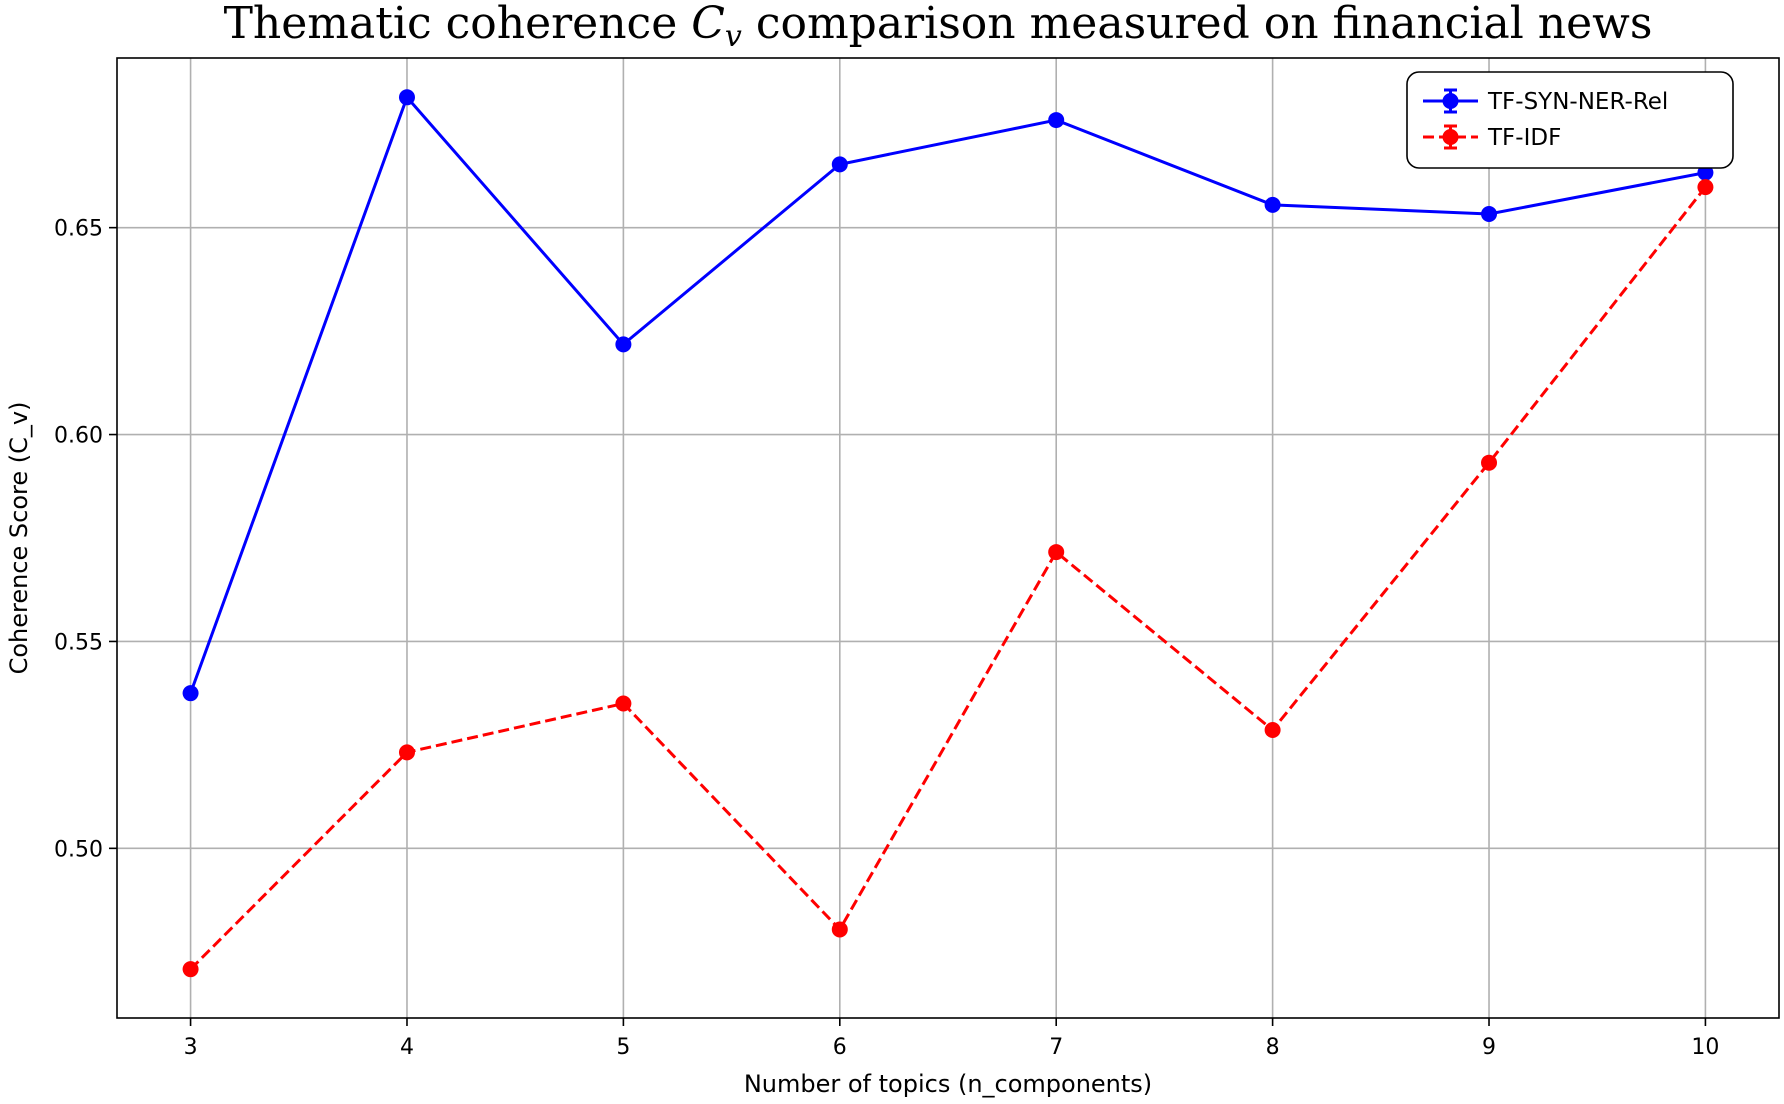  Describe the element at coordinates (1197, 24) in the screenshot. I see `chart-title-part2: comparison measured on financial news` at that location.